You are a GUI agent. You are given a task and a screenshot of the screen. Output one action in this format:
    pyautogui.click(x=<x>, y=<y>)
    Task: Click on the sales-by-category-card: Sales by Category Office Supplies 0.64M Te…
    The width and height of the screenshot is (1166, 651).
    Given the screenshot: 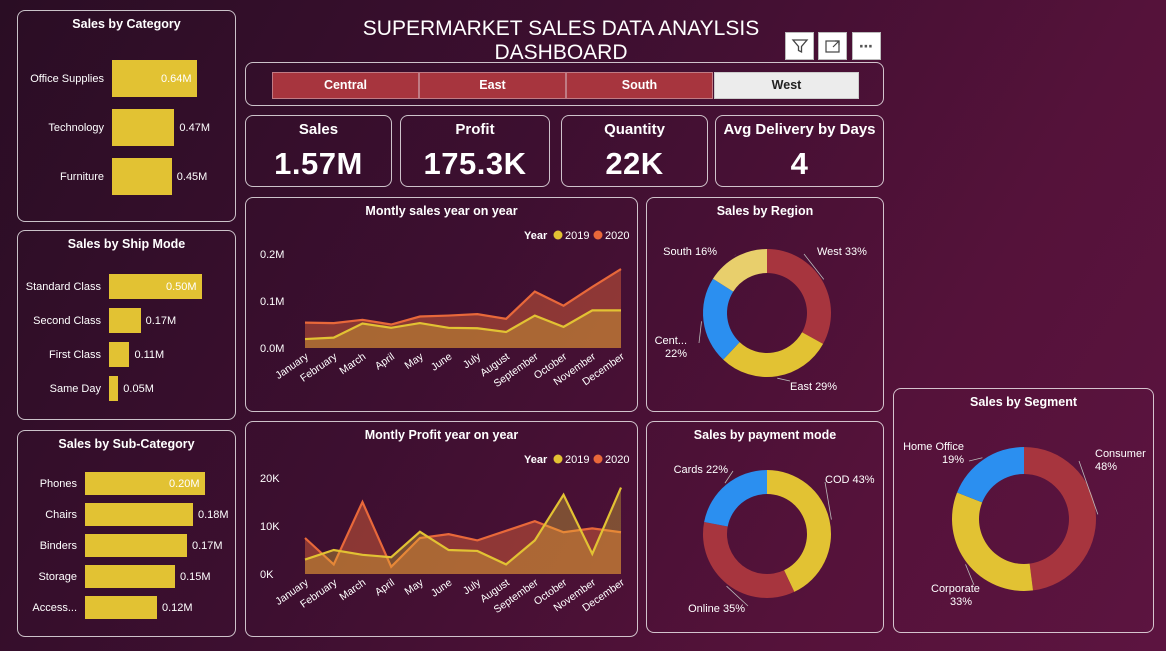 What is the action you would take?
    pyautogui.click(x=126, y=116)
    